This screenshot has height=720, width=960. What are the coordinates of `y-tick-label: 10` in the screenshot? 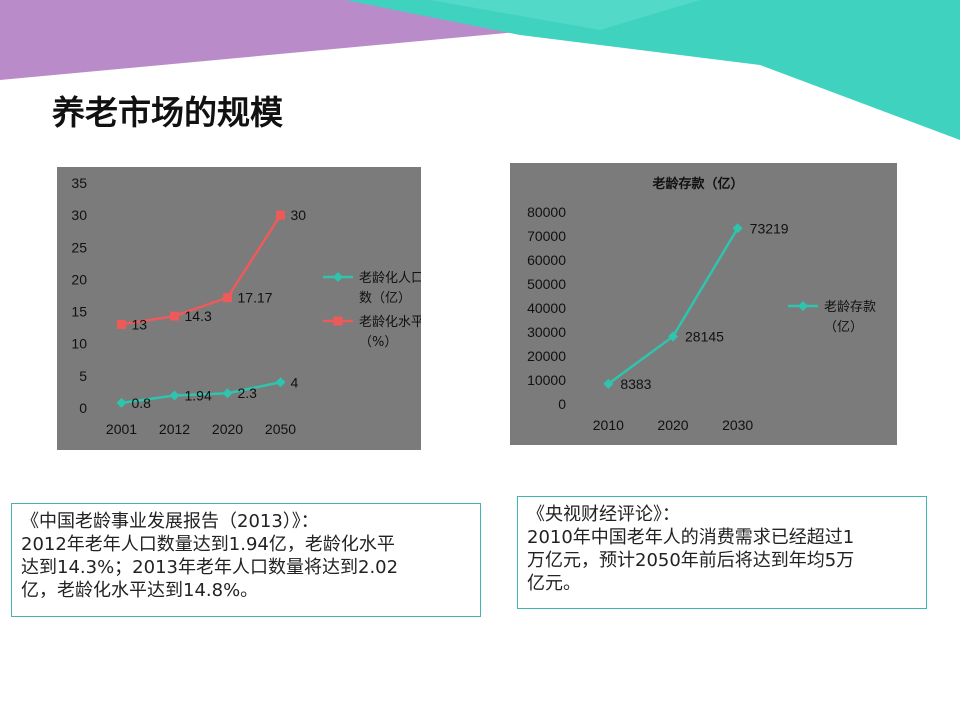 It's located at (79, 344).